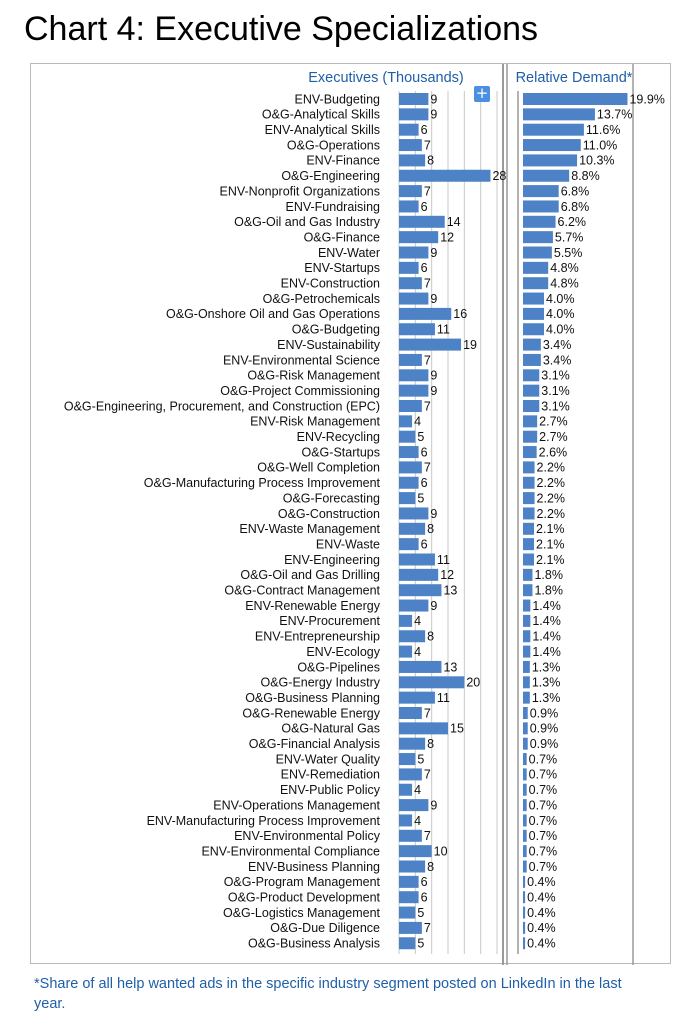 The height and width of the screenshot is (1024, 688). What do you see at coordinates (569, 237) in the screenshot?
I see `demand-data-label: 5.7%` at bounding box center [569, 237].